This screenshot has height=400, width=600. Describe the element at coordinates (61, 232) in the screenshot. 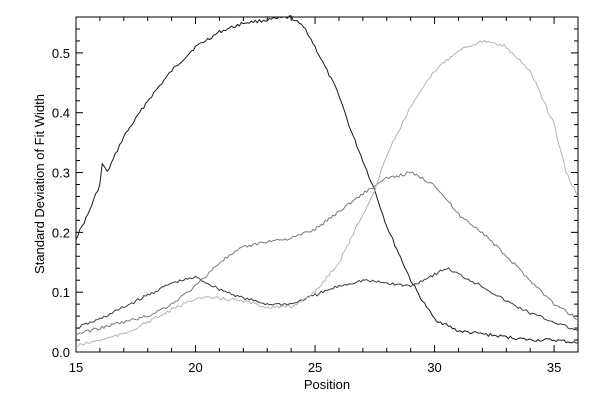

I see `y-tick-label: 0.2` at that location.